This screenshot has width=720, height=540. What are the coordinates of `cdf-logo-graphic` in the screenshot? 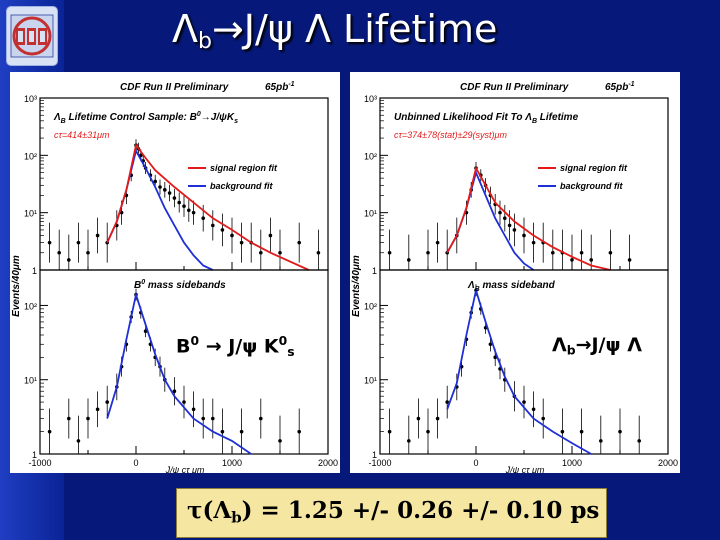 It's located at (32, 36).